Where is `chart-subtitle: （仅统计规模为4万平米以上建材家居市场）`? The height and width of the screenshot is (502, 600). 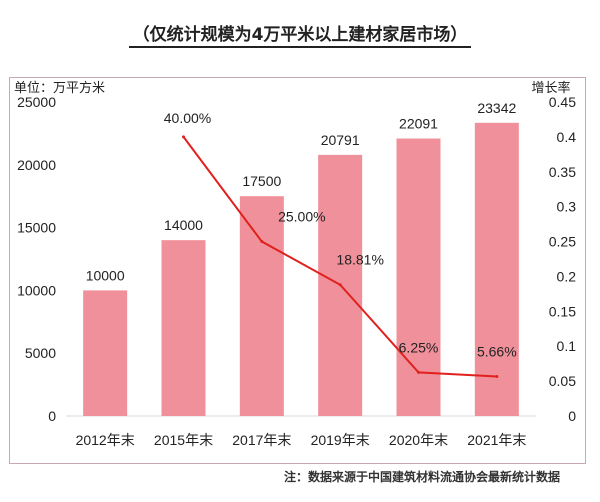 chart-subtitle: （仅统计规模为4万平米以上建材家居市场） is located at coordinates (300, 34).